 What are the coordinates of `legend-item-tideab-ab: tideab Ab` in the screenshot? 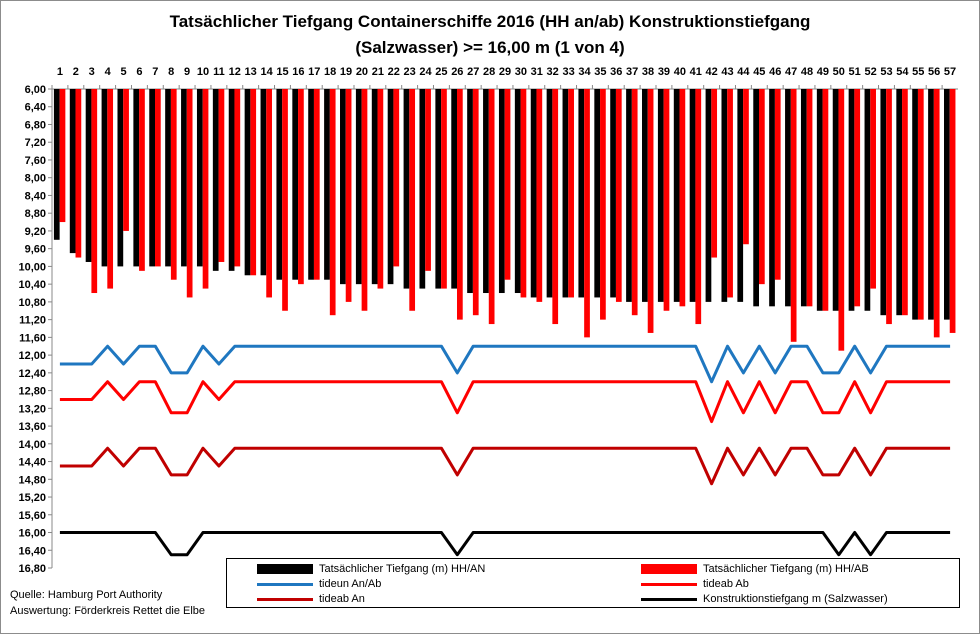 It's located at (695, 584).